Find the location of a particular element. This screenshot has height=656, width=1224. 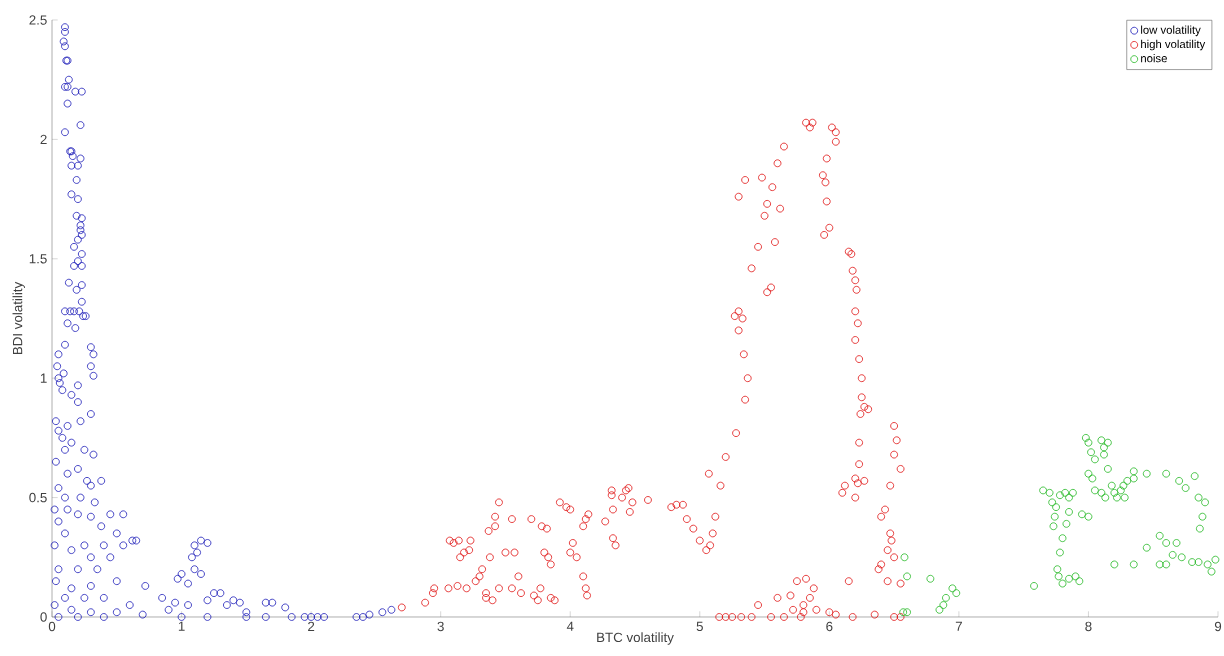

y-tick-label: 2.5 is located at coordinates (38, 20).